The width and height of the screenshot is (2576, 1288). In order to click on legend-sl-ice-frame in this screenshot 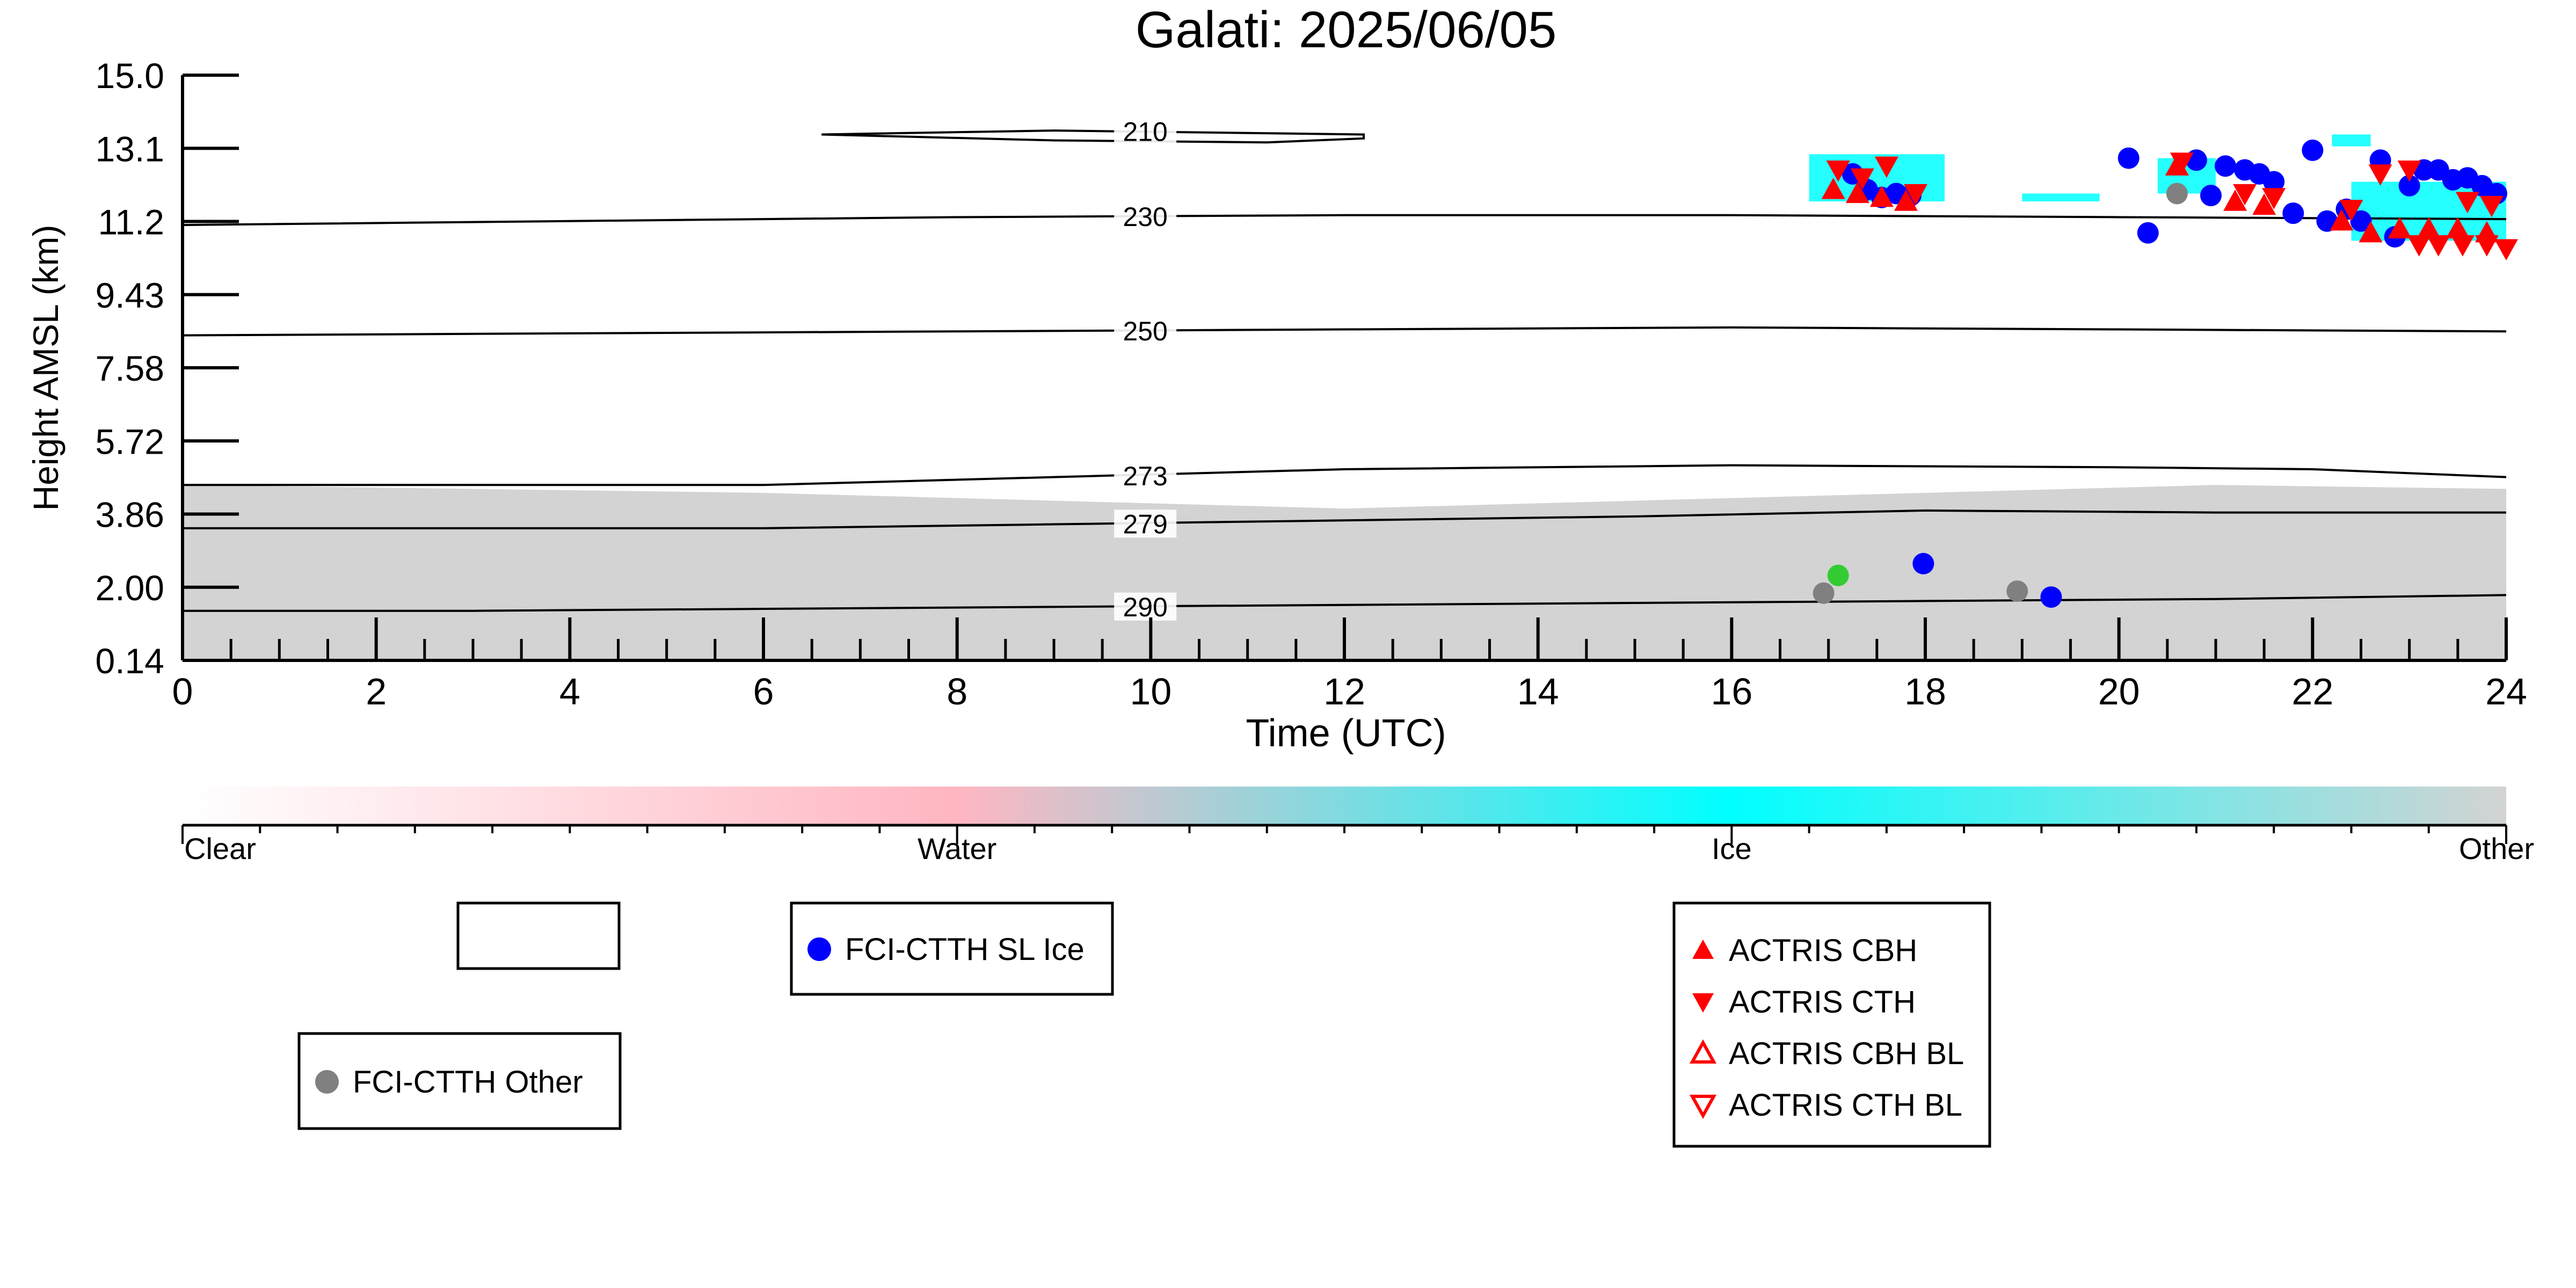, I will do `click(952, 948)`.